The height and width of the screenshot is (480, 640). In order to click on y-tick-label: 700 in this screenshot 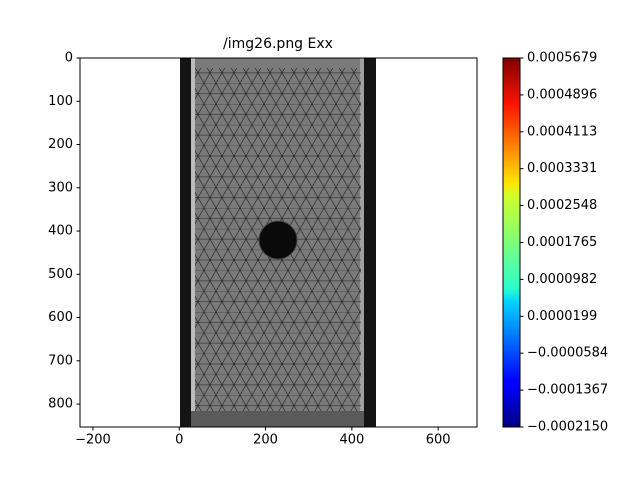, I will do `click(60, 360)`.